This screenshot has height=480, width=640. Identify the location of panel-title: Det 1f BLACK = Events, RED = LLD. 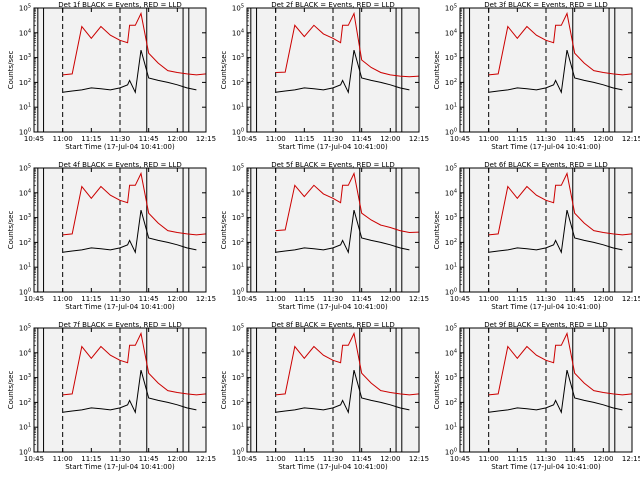
(119, 5).